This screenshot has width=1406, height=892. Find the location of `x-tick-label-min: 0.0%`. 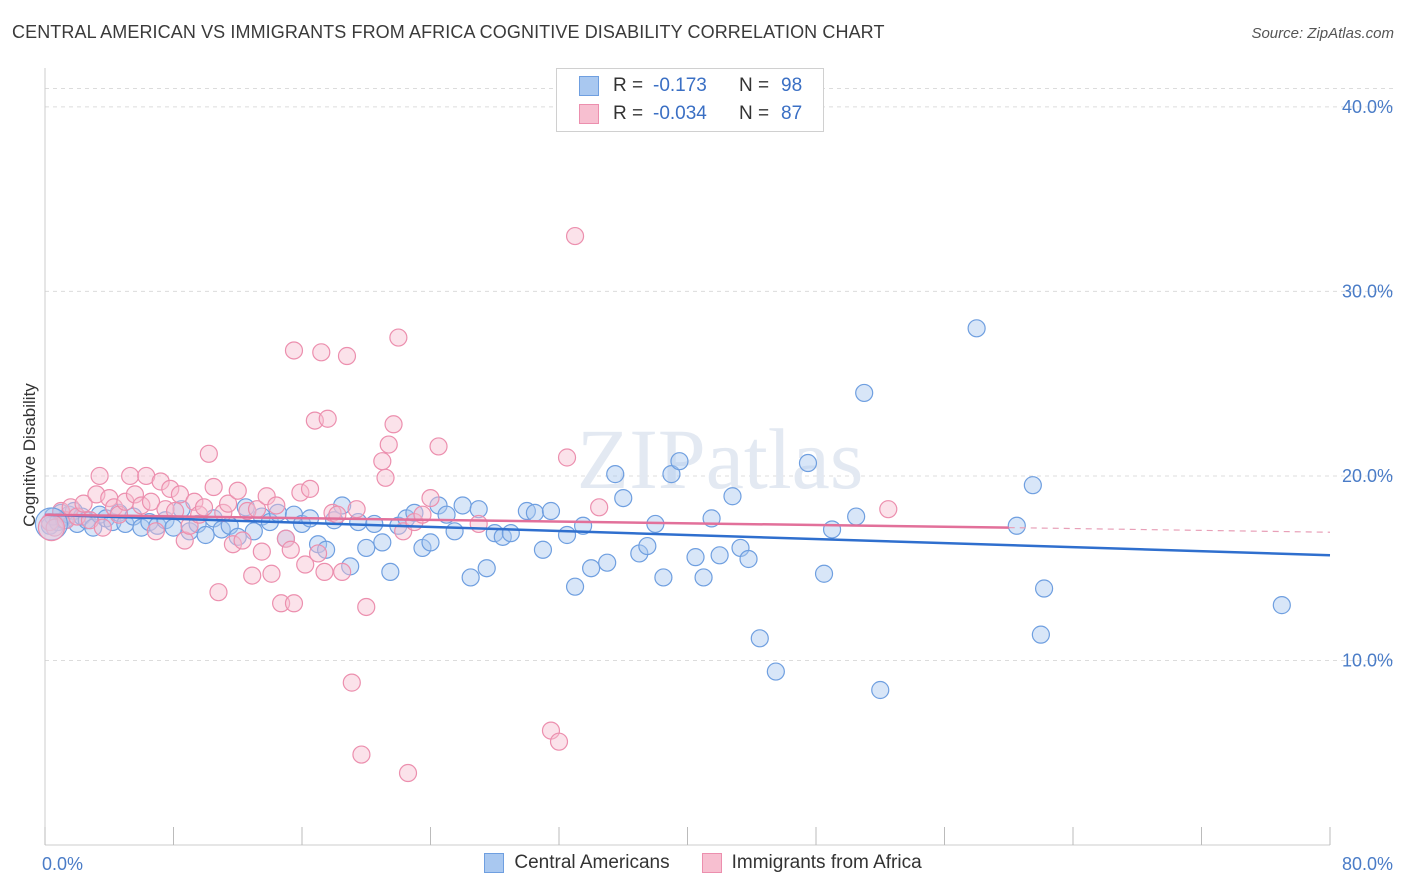

x-tick-label-min: 0.0% is located at coordinates (62, 864).